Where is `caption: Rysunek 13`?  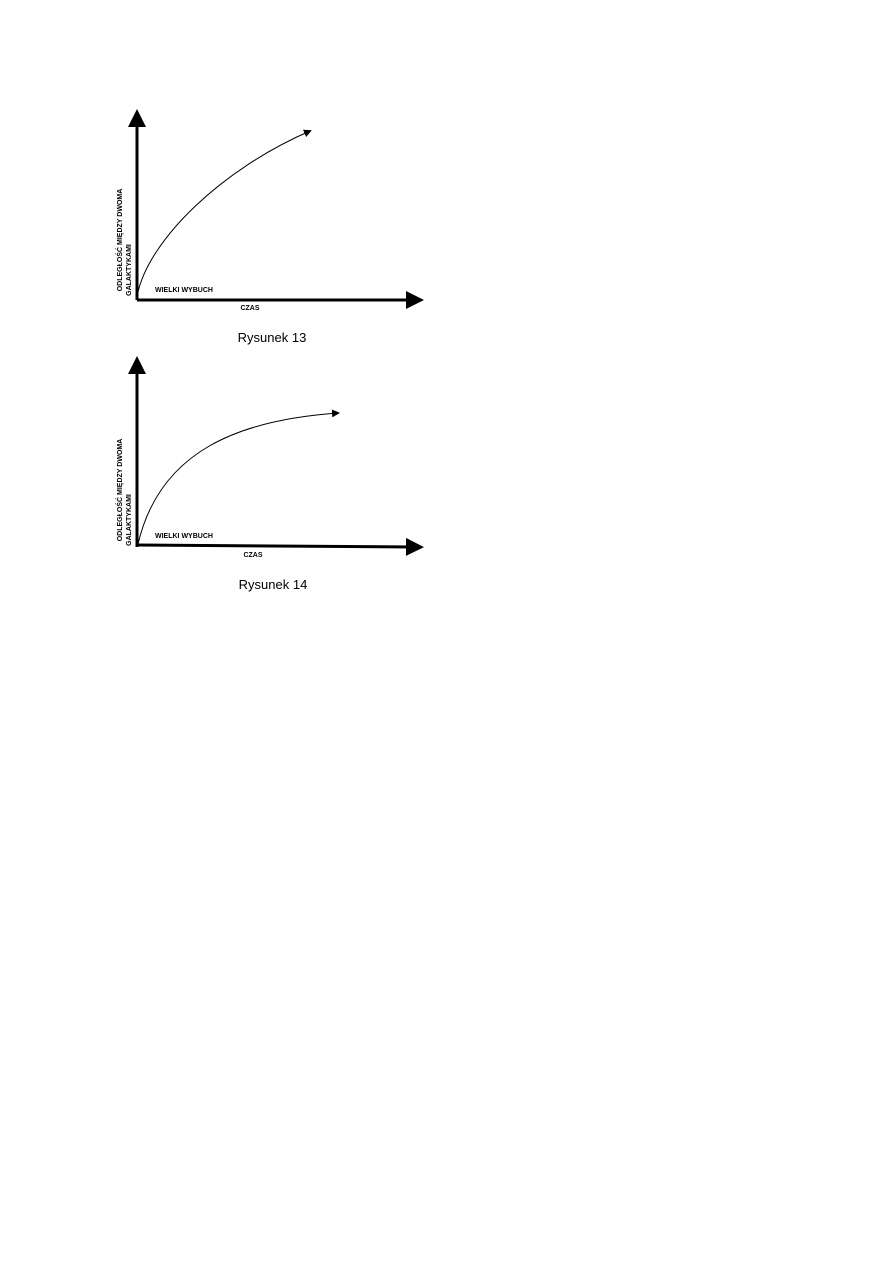 caption: Rysunek 13 is located at coordinates (272, 337).